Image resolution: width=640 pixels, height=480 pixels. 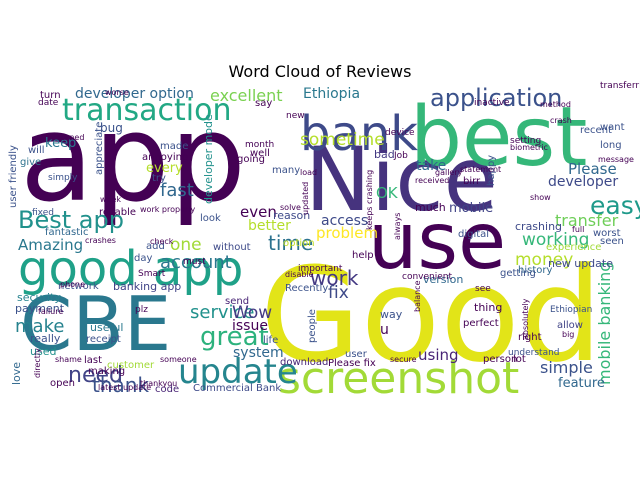 I want to click on word-cloud-word: open, so click(x=62, y=383).